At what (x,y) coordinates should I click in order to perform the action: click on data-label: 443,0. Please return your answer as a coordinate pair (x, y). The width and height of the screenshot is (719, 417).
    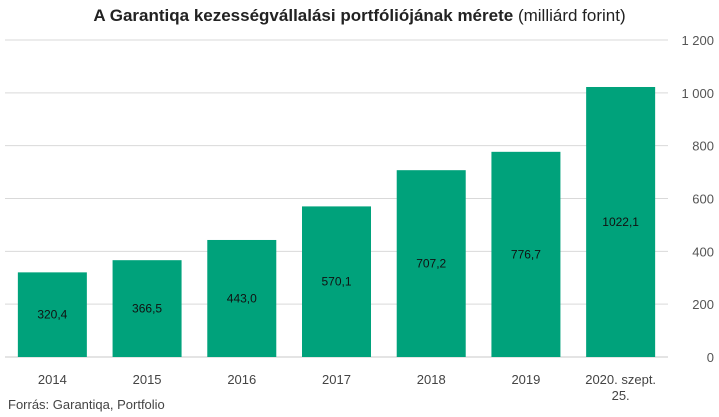
    Looking at the image, I should click on (242, 298).